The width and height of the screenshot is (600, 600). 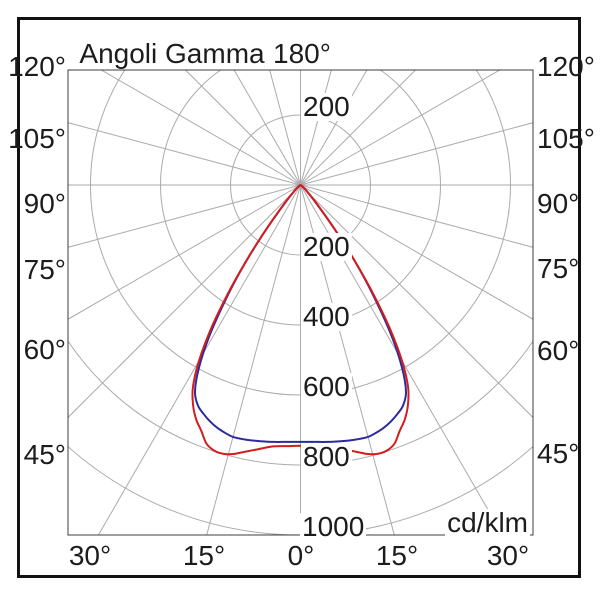 What do you see at coordinates (44, 454) in the screenshot?
I see `gamma-label-left-45: 45°` at bounding box center [44, 454].